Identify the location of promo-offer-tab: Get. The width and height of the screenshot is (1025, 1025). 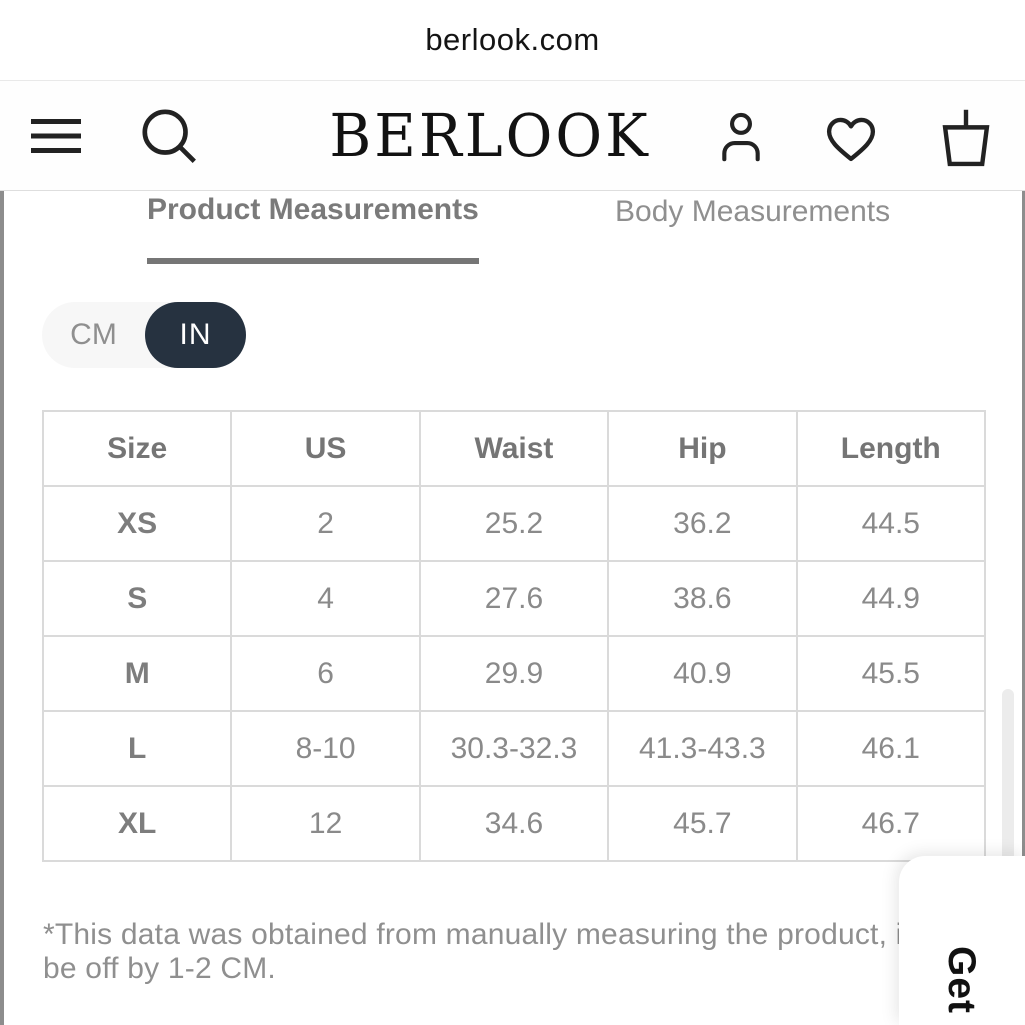
(962, 940).